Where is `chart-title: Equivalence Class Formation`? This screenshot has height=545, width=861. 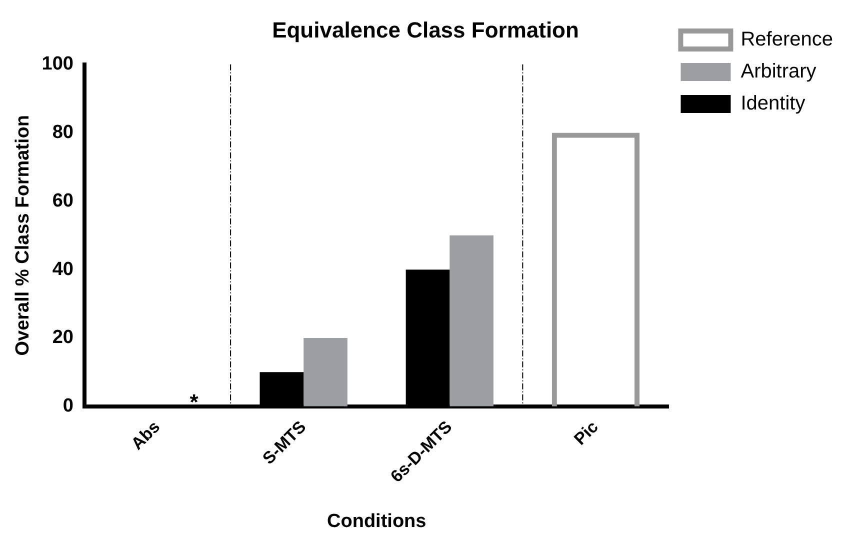 chart-title: Equivalence Class Formation is located at coordinates (425, 29).